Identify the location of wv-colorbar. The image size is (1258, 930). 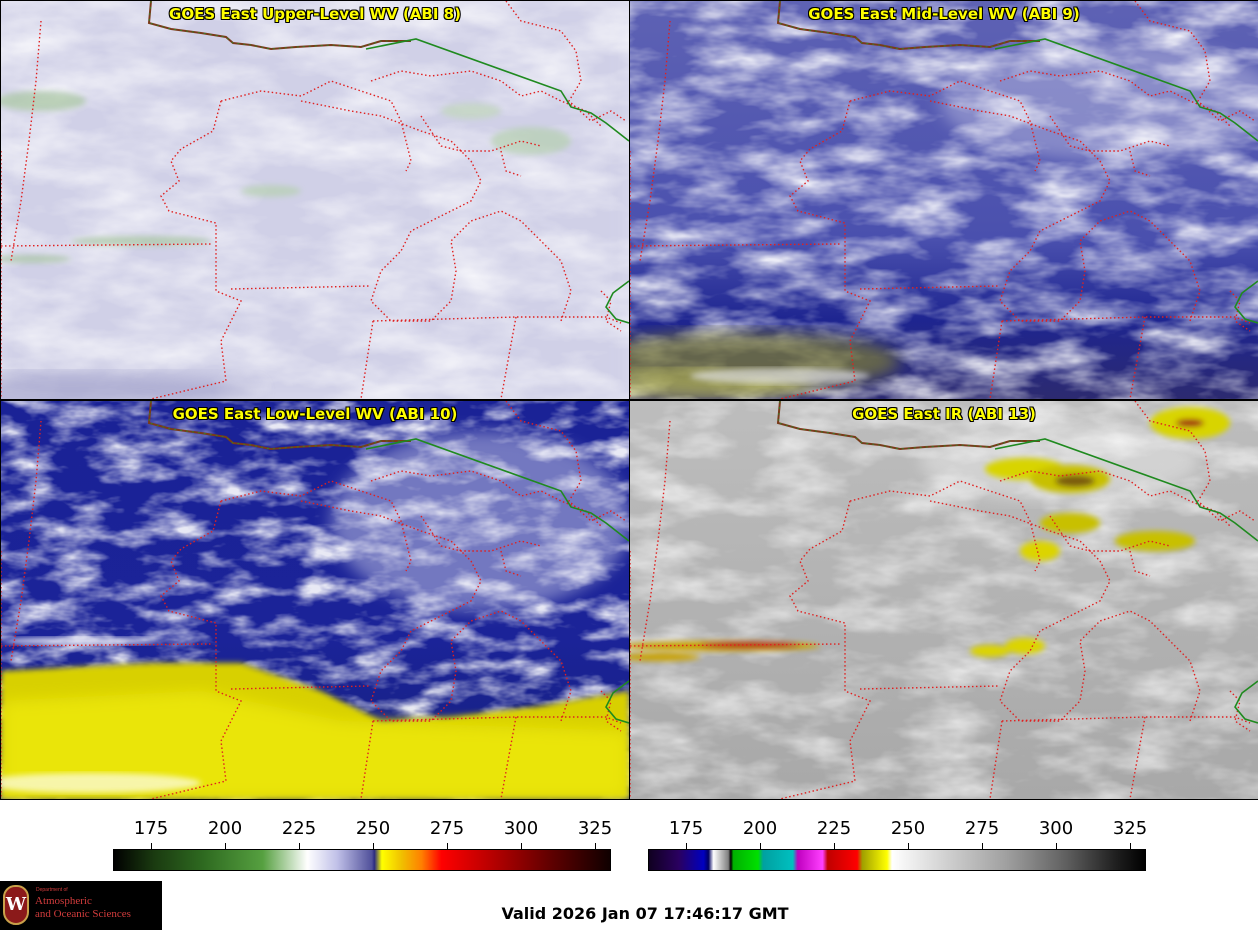
(362, 860).